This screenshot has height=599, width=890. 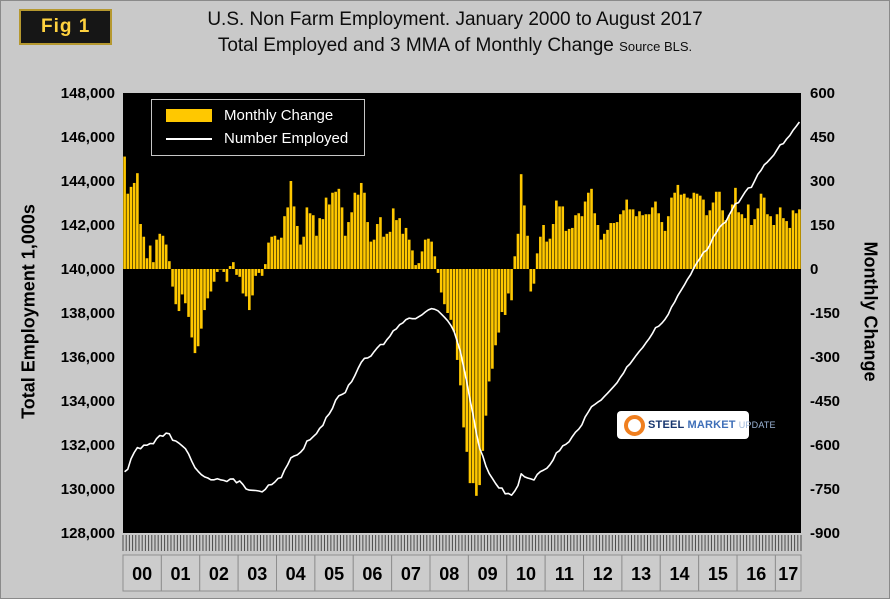 I want to click on left-axis-tick-label: 128,000, so click(x=88, y=533).